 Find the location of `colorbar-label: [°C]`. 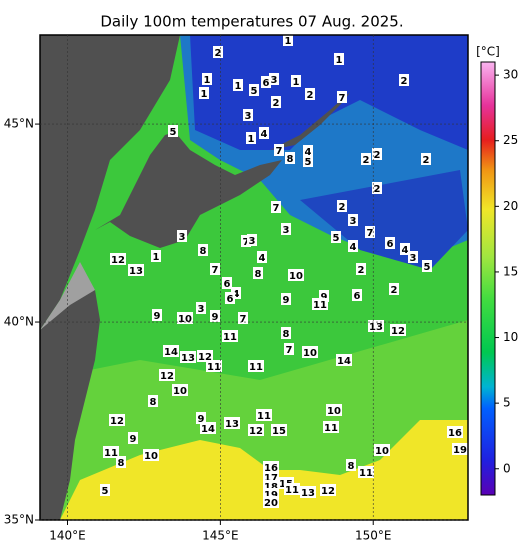

colorbar-label: [°C] is located at coordinates (488, 52).